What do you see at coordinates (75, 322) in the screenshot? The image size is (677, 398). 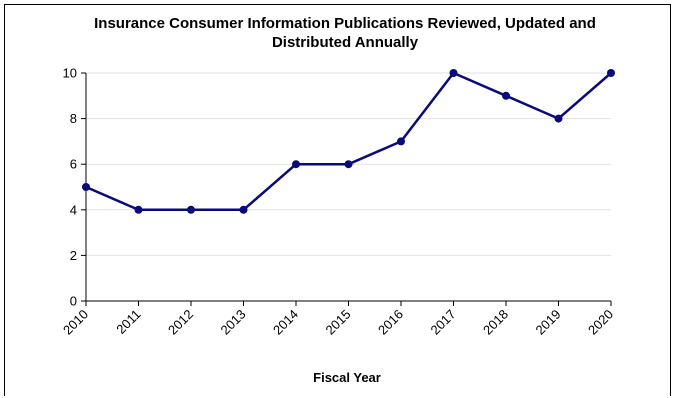 I see `x-tick-label: 2010` at bounding box center [75, 322].